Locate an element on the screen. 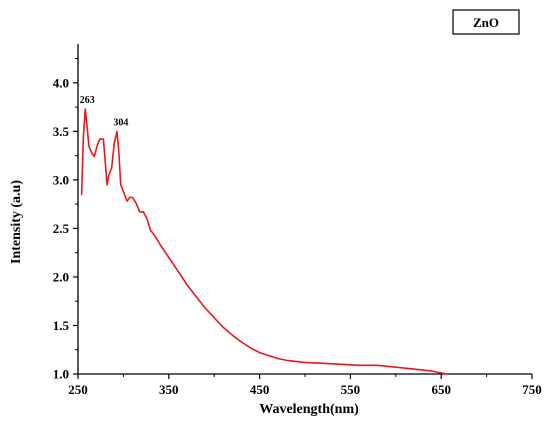 The image size is (550, 425). y-tick-label: 2.5 is located at coordinates (61, 228).